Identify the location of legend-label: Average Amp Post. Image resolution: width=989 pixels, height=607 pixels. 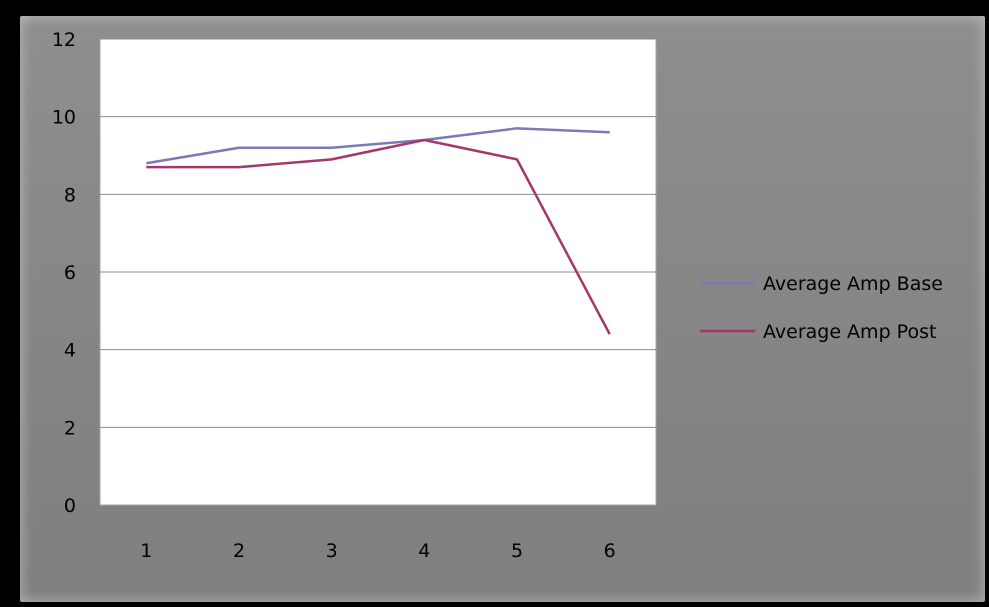
(849, 332).